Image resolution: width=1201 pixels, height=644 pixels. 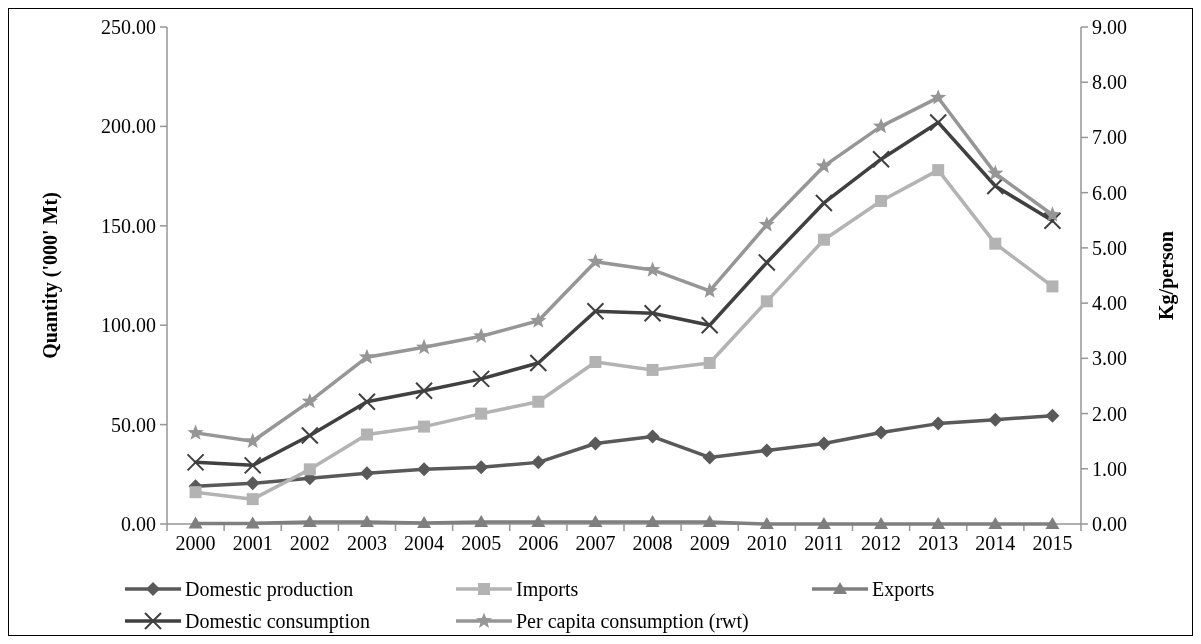 What do you see at coordinates (938, 543) in the screenshot?
I see `x-tick-label: 2013` at bounding box center [938, 543].